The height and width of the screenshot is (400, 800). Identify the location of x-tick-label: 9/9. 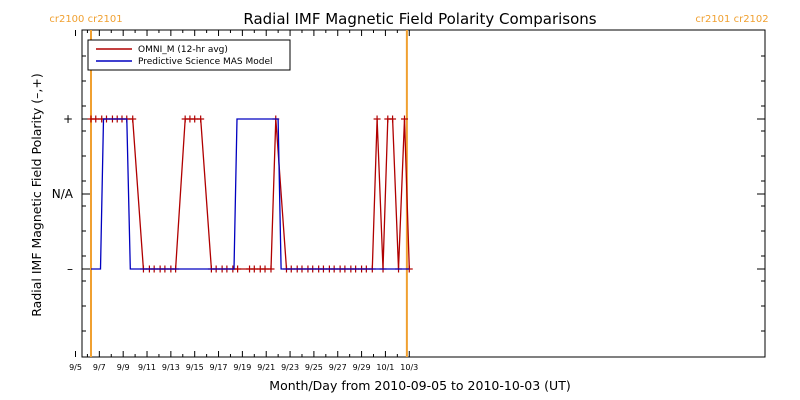
(123, 367).